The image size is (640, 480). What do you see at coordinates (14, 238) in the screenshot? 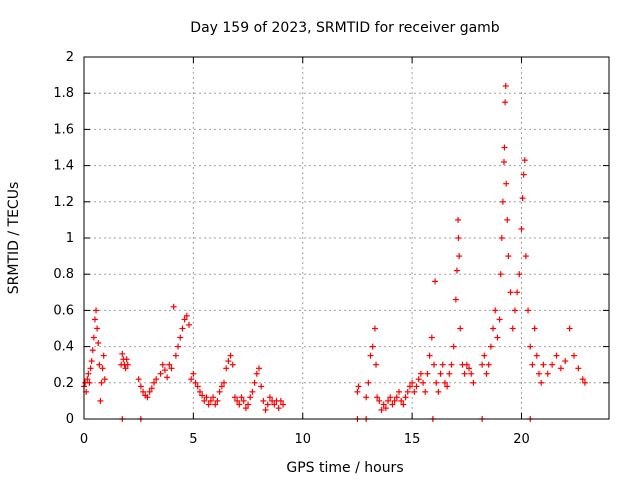
I see `y-axis-label: SRMTID / TECUs` at bounding box center [14, 238].